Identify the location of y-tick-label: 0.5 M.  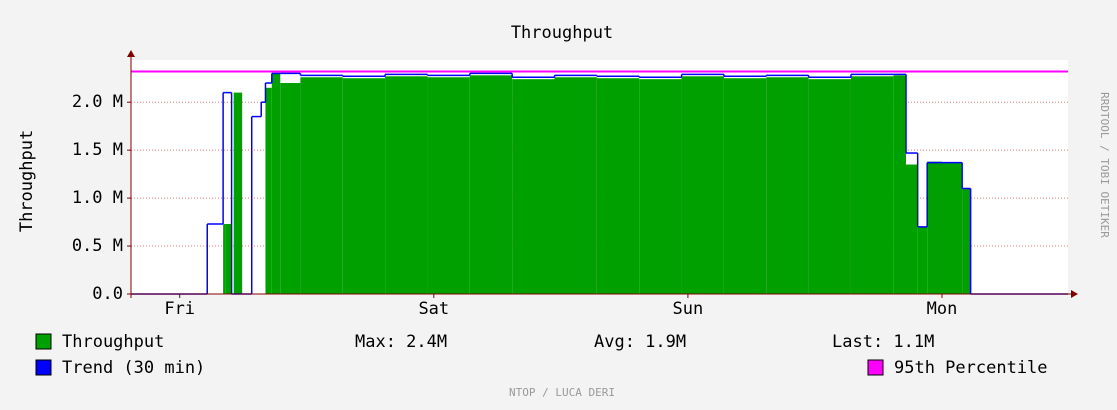
(97, 246).